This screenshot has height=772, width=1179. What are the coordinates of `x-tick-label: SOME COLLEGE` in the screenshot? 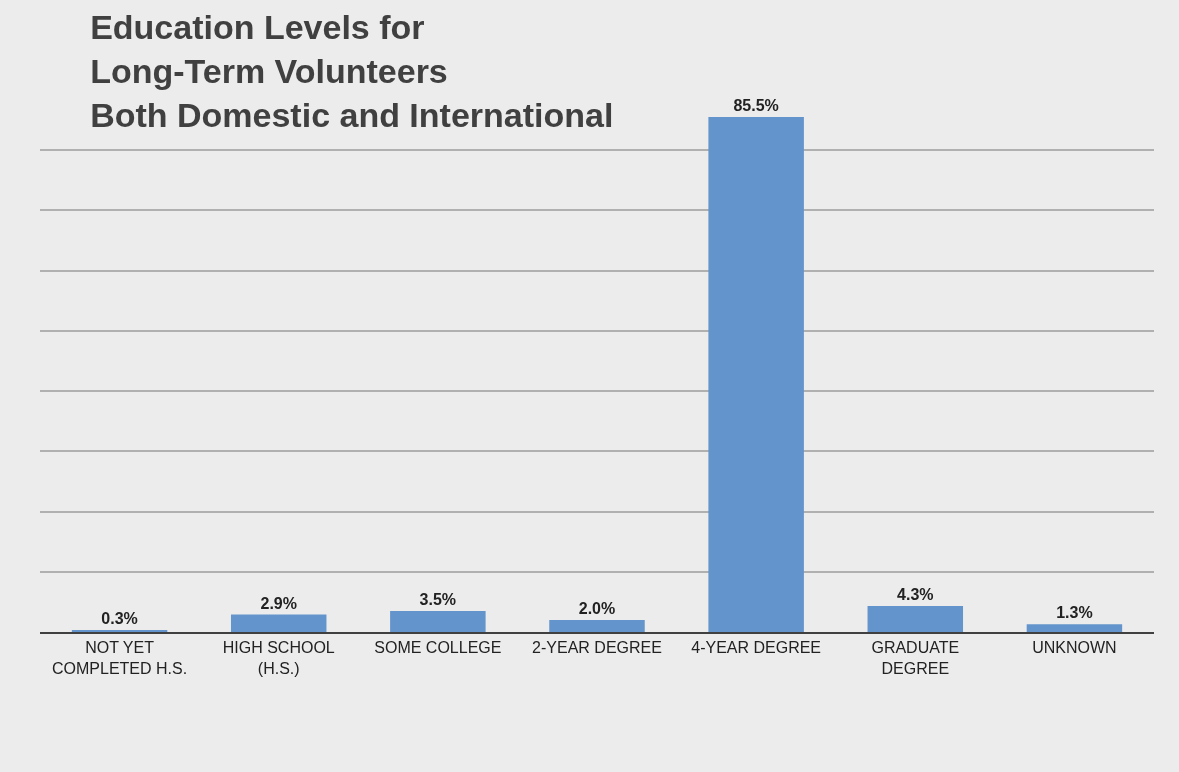 It's located at (438, 648).